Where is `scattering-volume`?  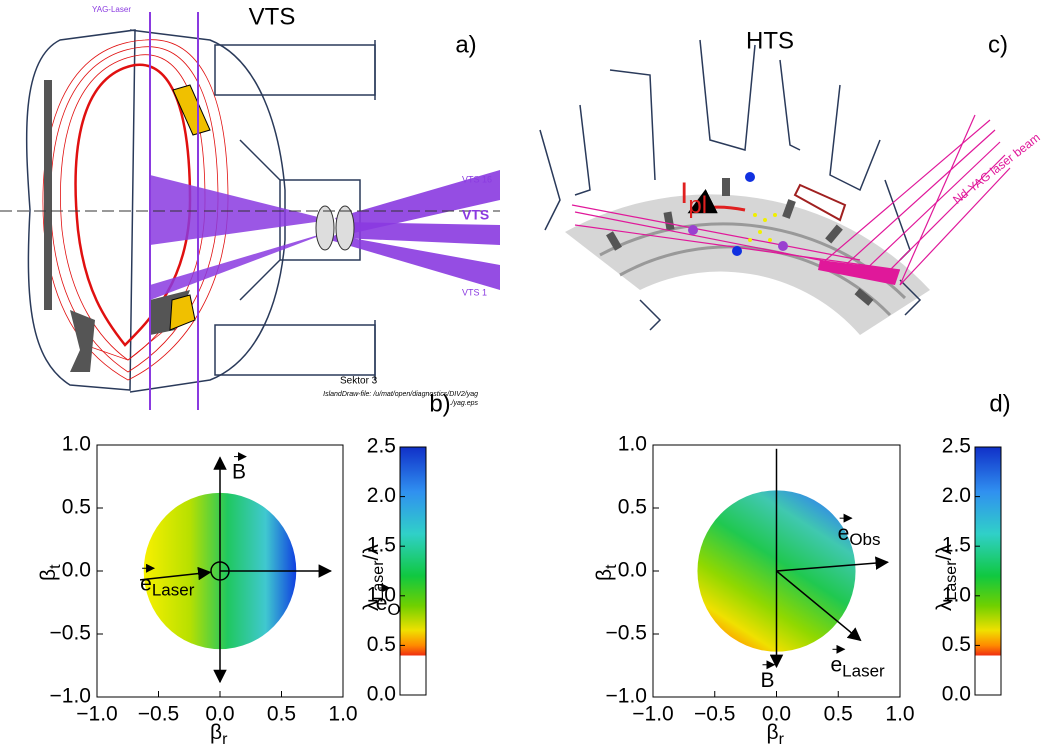
scattering-volume is located at coordinates (762, 227).